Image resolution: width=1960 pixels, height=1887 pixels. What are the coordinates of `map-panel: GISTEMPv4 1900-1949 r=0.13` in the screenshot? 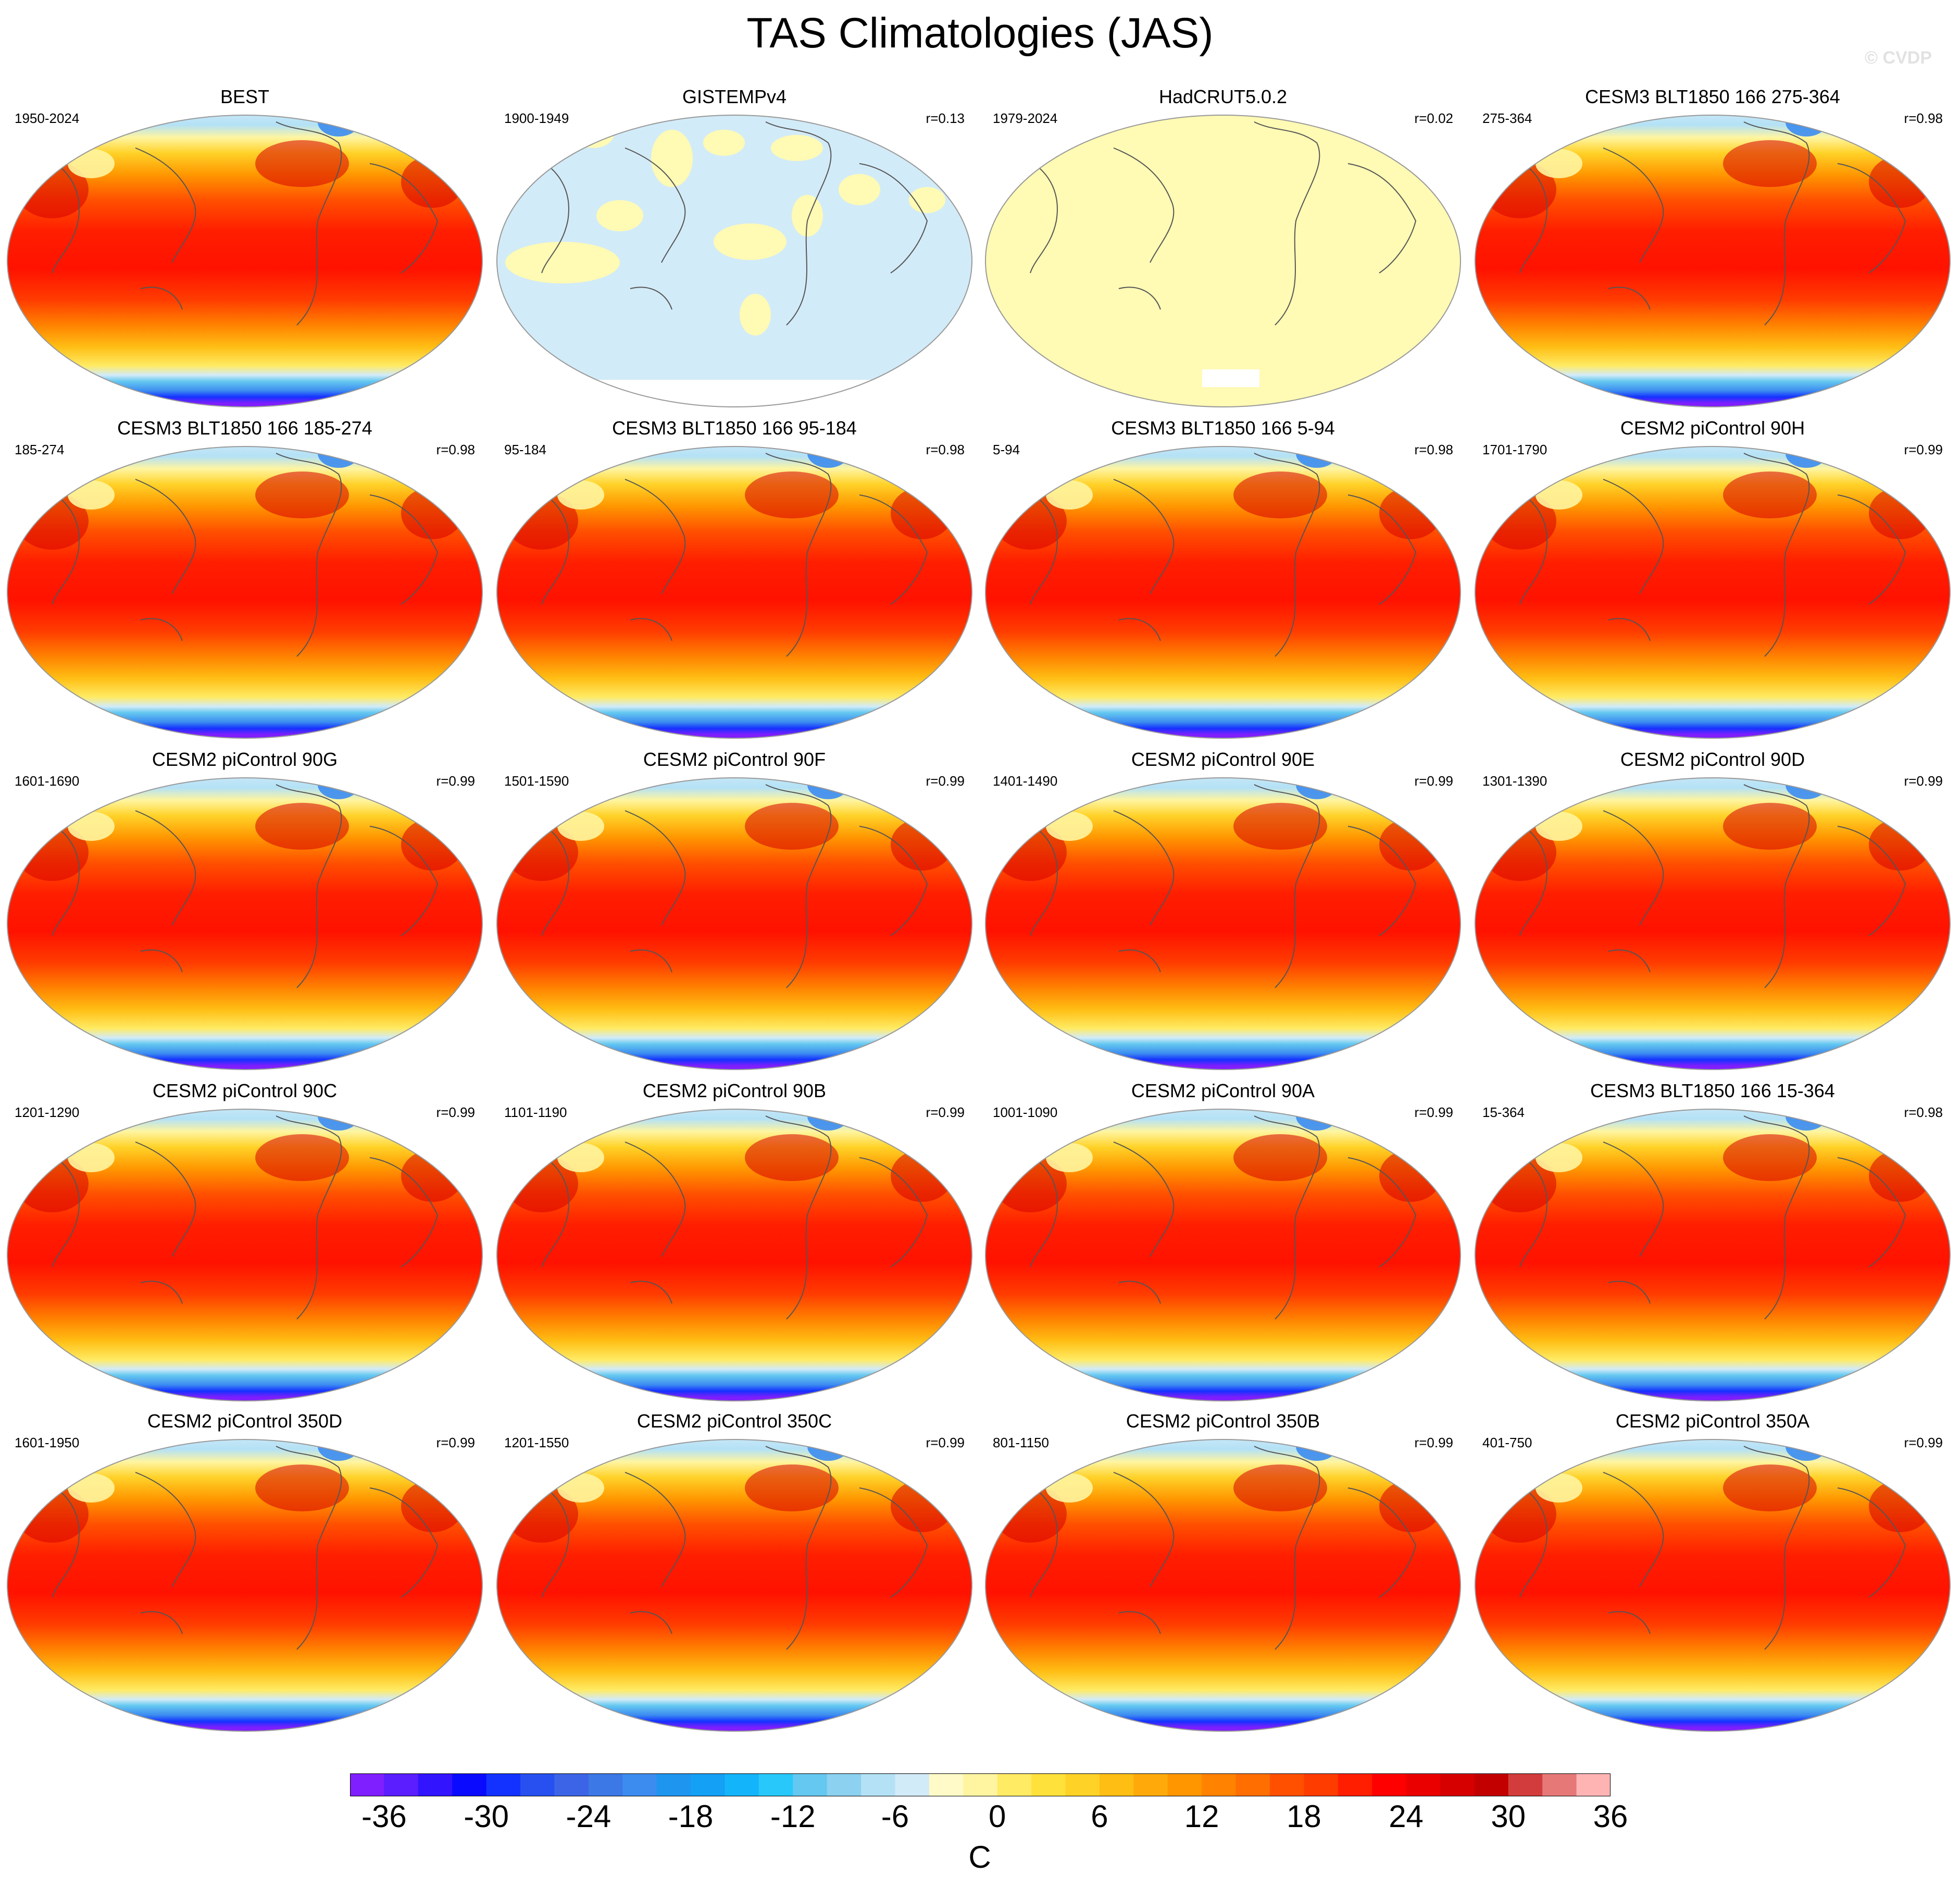 It's located at (735, 247).